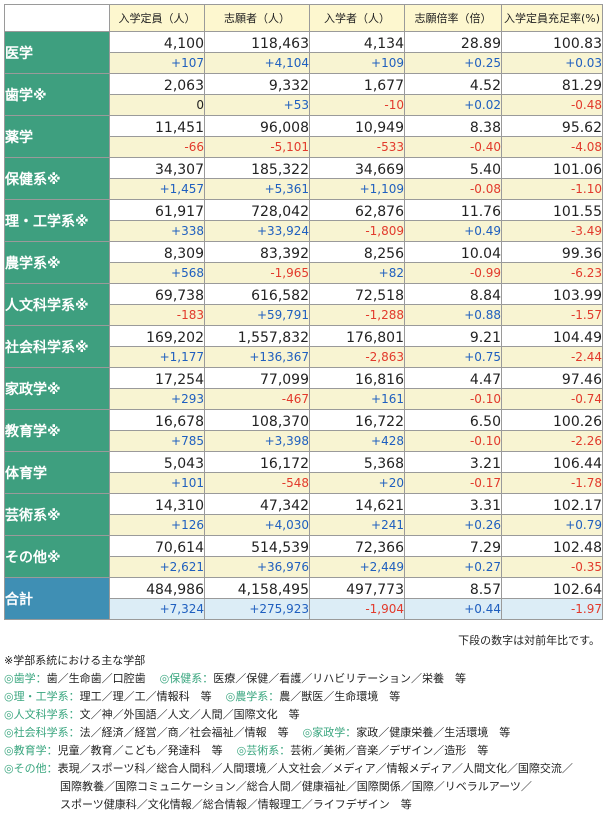  What do you see at coordinates (57, 430) in the screenshot?
I see `category-label: 教育学※` at bounding box center [57, 430].